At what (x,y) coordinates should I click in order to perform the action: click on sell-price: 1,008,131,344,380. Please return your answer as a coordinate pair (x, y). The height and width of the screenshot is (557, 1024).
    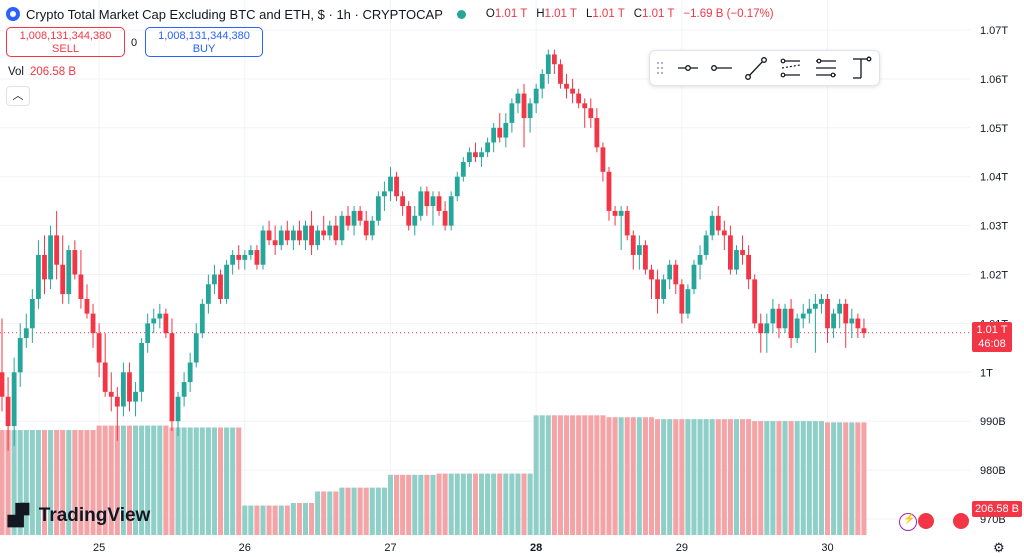
    Looking at the image, I should click on (65, 36).